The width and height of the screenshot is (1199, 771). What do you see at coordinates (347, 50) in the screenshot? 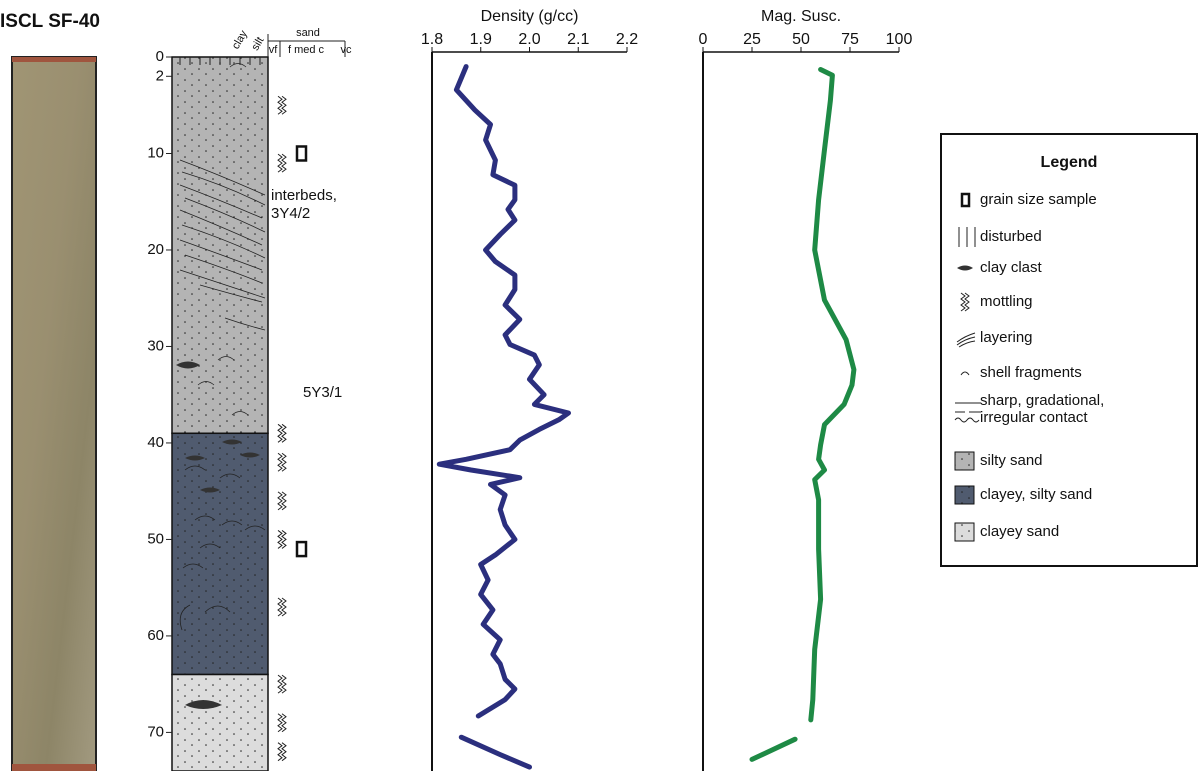
I see `grain-label: vc` at bounding box center [347, 50].